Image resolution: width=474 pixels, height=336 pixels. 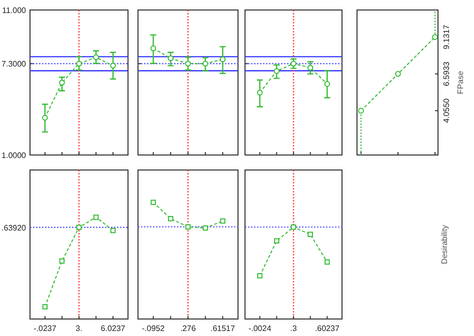 What do you see at coordinates (446, 110) in the screenshot?
I see `y-tick-label: 4.0550` at bounding box center [446, 110].